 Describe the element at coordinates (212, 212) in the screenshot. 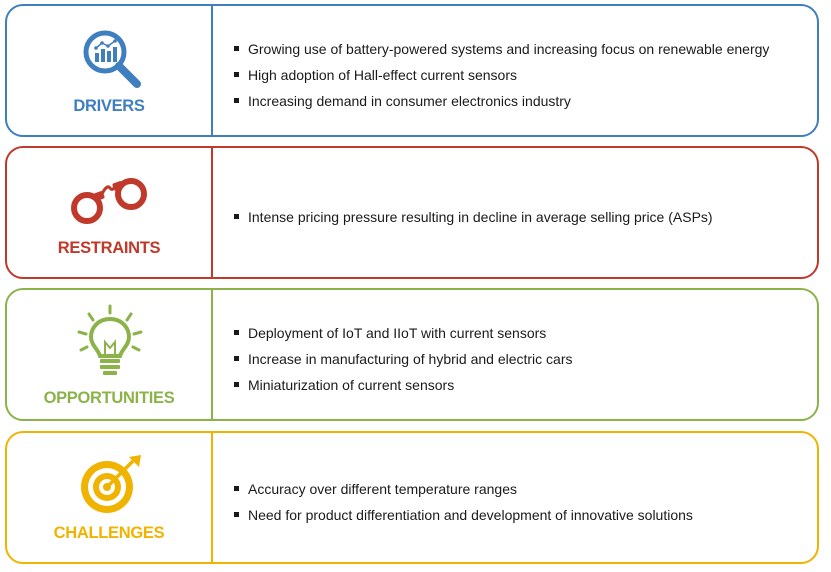

I see `restraints-divider` at that location.